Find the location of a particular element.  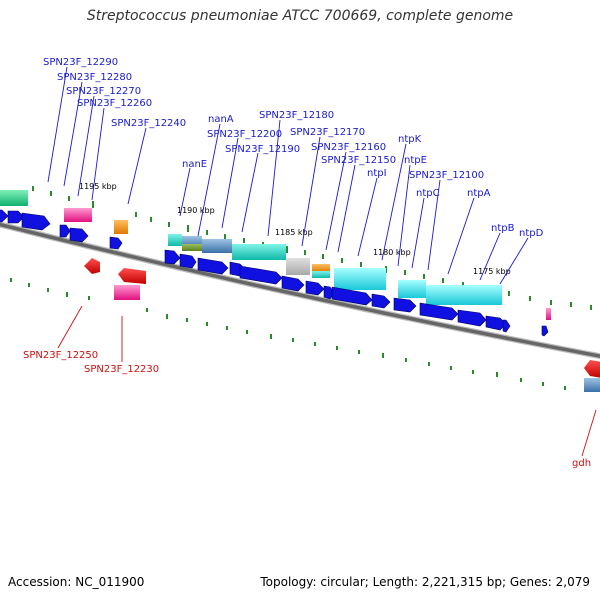

gene-label: SPN23F_12260 is located at coordinates (114, 103).